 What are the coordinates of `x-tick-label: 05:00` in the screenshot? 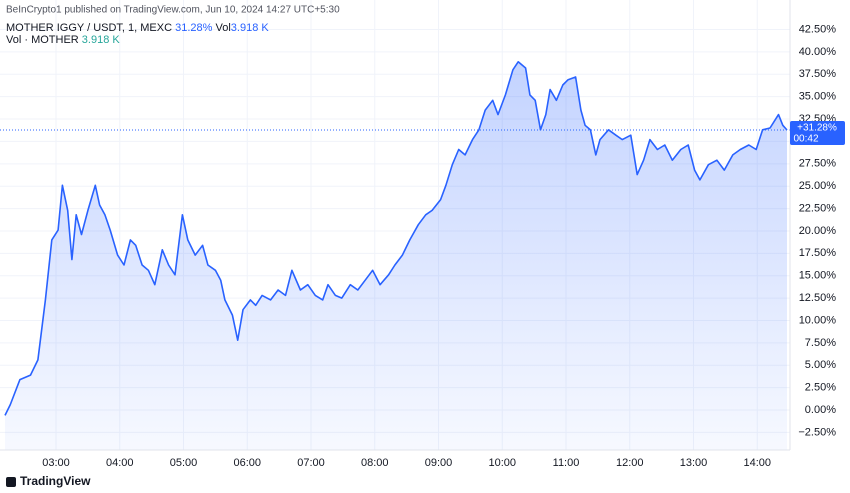 It's located at (184, 463).